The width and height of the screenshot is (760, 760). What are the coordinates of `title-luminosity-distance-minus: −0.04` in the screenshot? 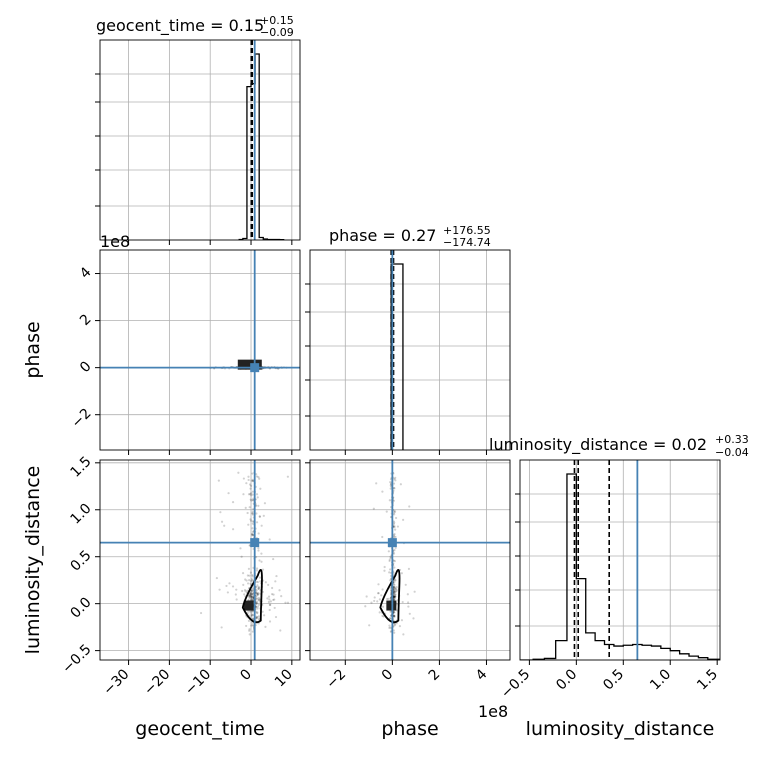 It's located at (732, 452).